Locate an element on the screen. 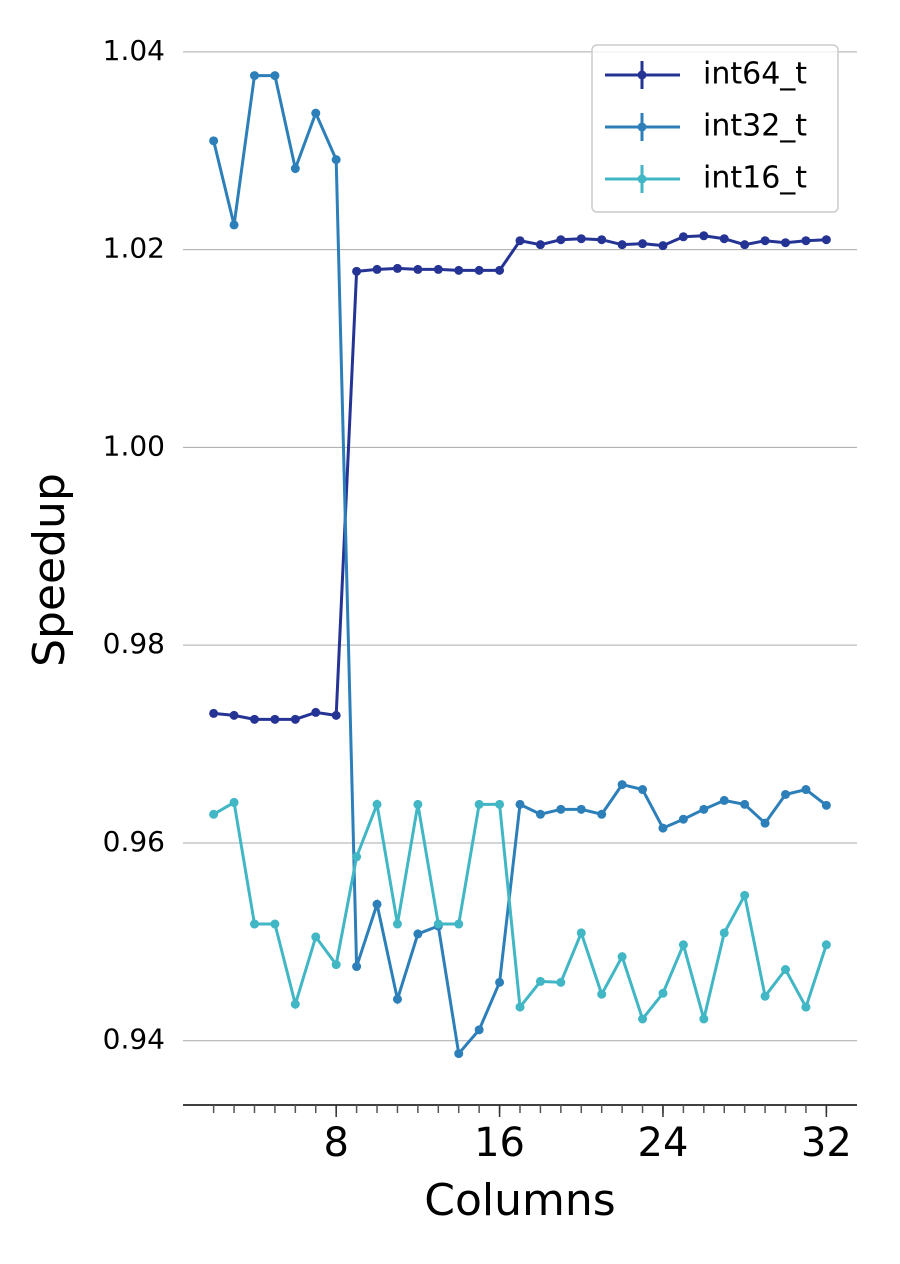  y-axis-label: Speedup is located at coordinates (49, 570).